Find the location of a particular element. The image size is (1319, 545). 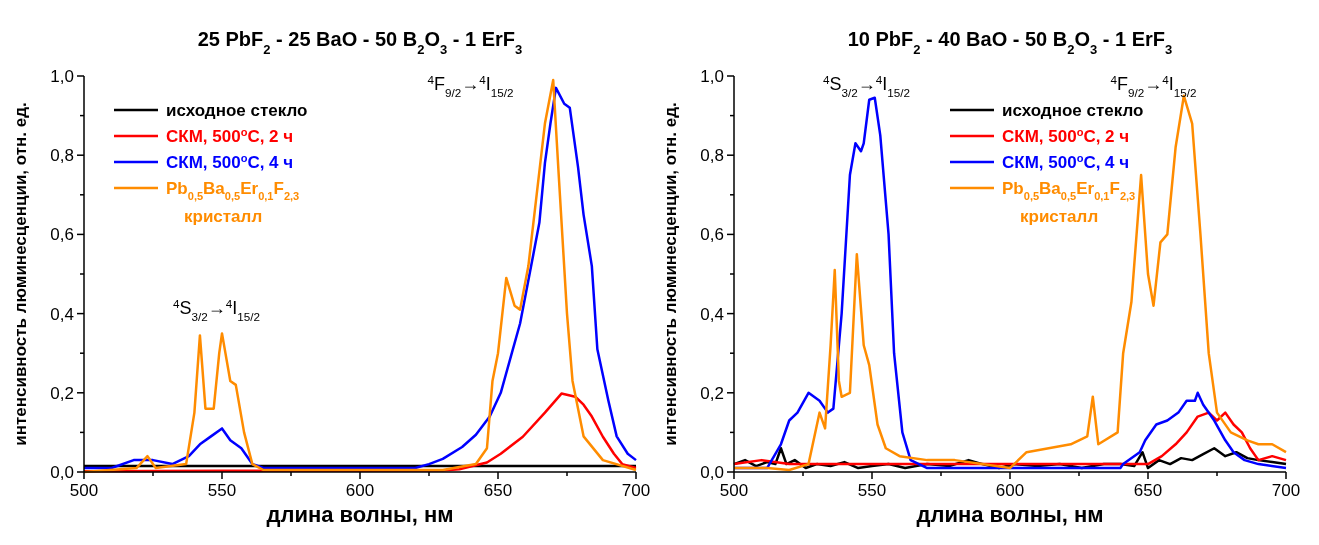

chart-title: 25 PbF$_{2}$ - 25 BaO - 50 B$_{2}$O$_{3}$ - 1 ErF$_{3}$ is located at coordinates (360, 42).